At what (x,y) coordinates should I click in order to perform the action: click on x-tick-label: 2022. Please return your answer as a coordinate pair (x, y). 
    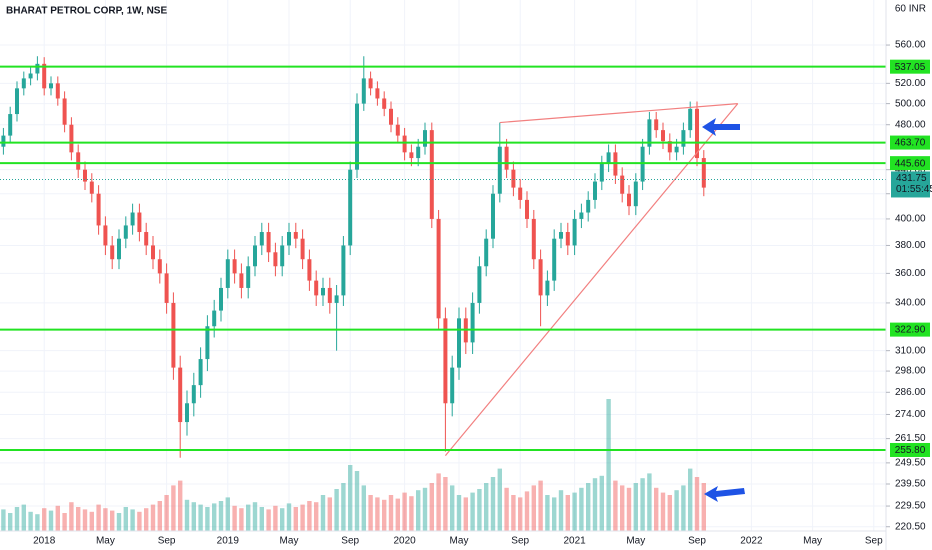
    Looking at the image, I should click on (751, 541).